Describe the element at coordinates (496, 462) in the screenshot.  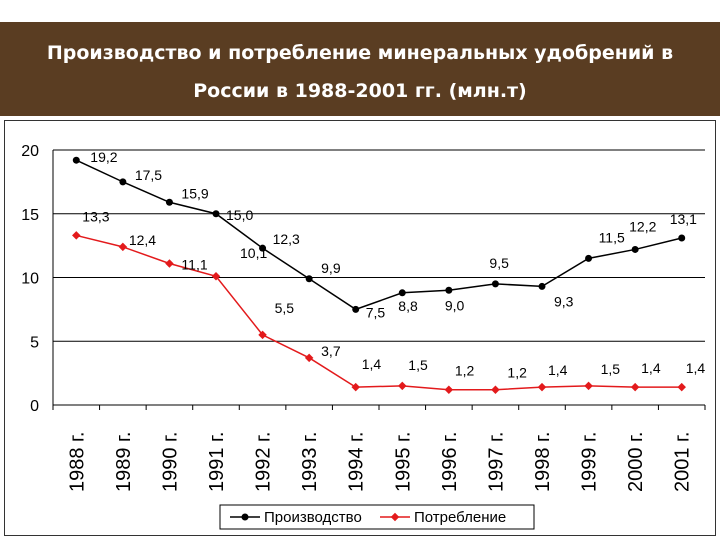
I see `x-tick-label: 1997 г.` at that location.